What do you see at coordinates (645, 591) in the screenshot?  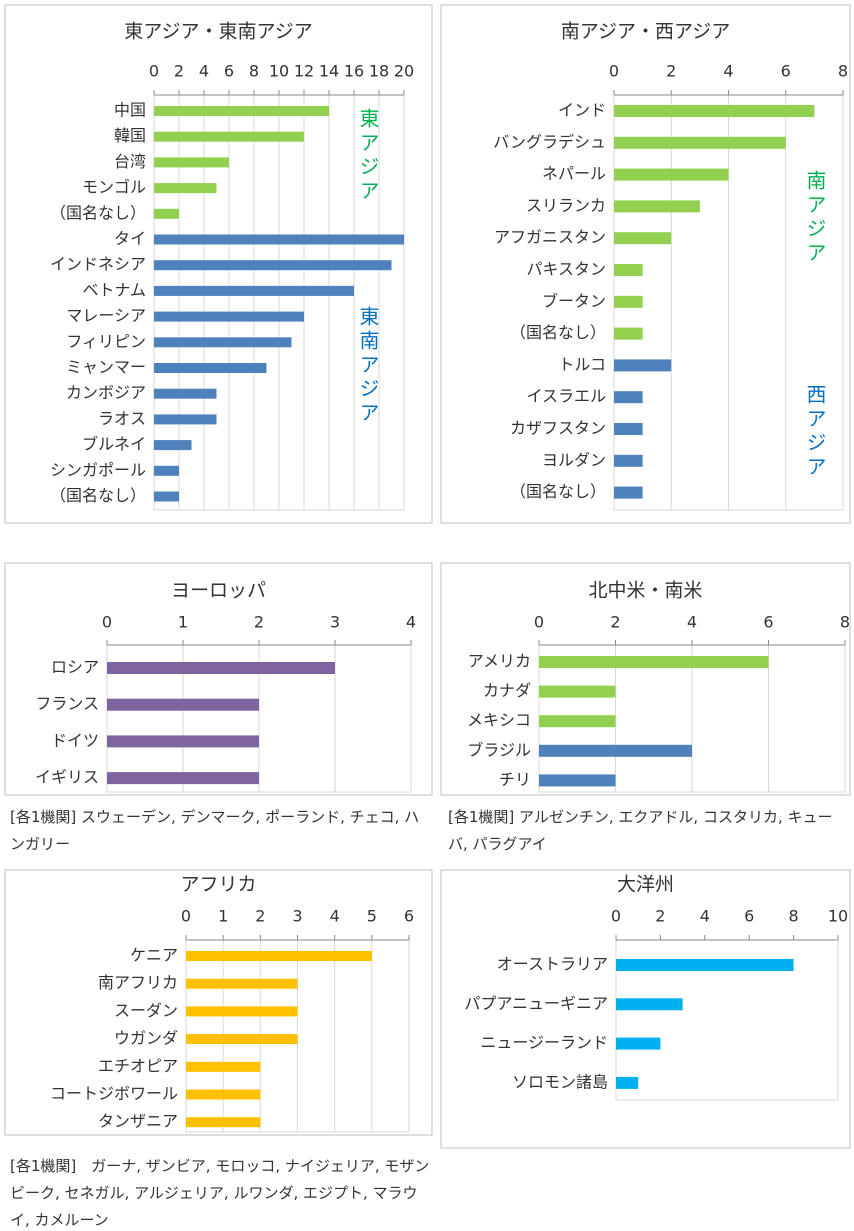 I see `chart-title: 北中米・南米` at bounding box center [645, 591].